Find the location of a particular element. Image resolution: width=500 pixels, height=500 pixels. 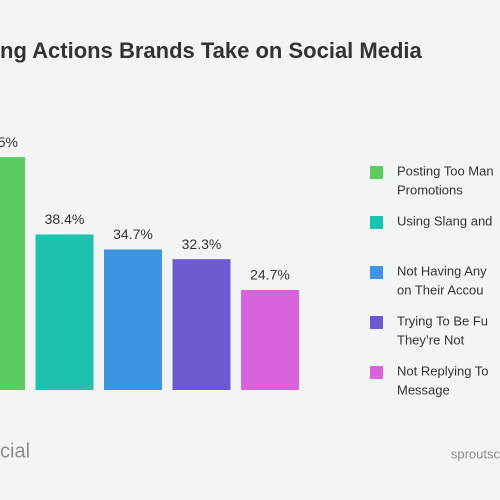

watermark-left: cial is located at coordinates (15, 451).